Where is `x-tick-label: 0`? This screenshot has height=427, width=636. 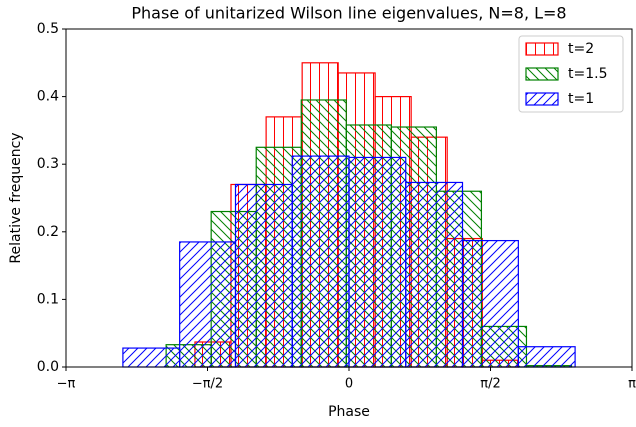
x-tick-label: 0 is located at coordinates (349, 384).